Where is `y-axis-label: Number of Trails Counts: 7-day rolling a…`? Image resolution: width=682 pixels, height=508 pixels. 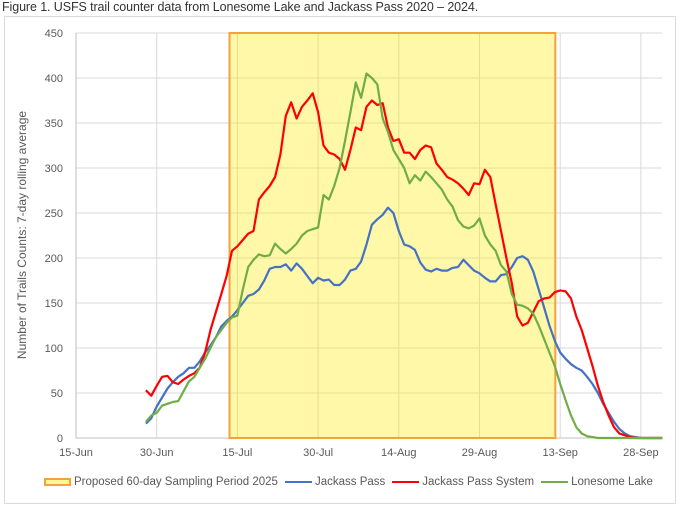
y-axis-label: Number of Trails Counts: 7-day rolling a… is located at coordinates (22, 235).